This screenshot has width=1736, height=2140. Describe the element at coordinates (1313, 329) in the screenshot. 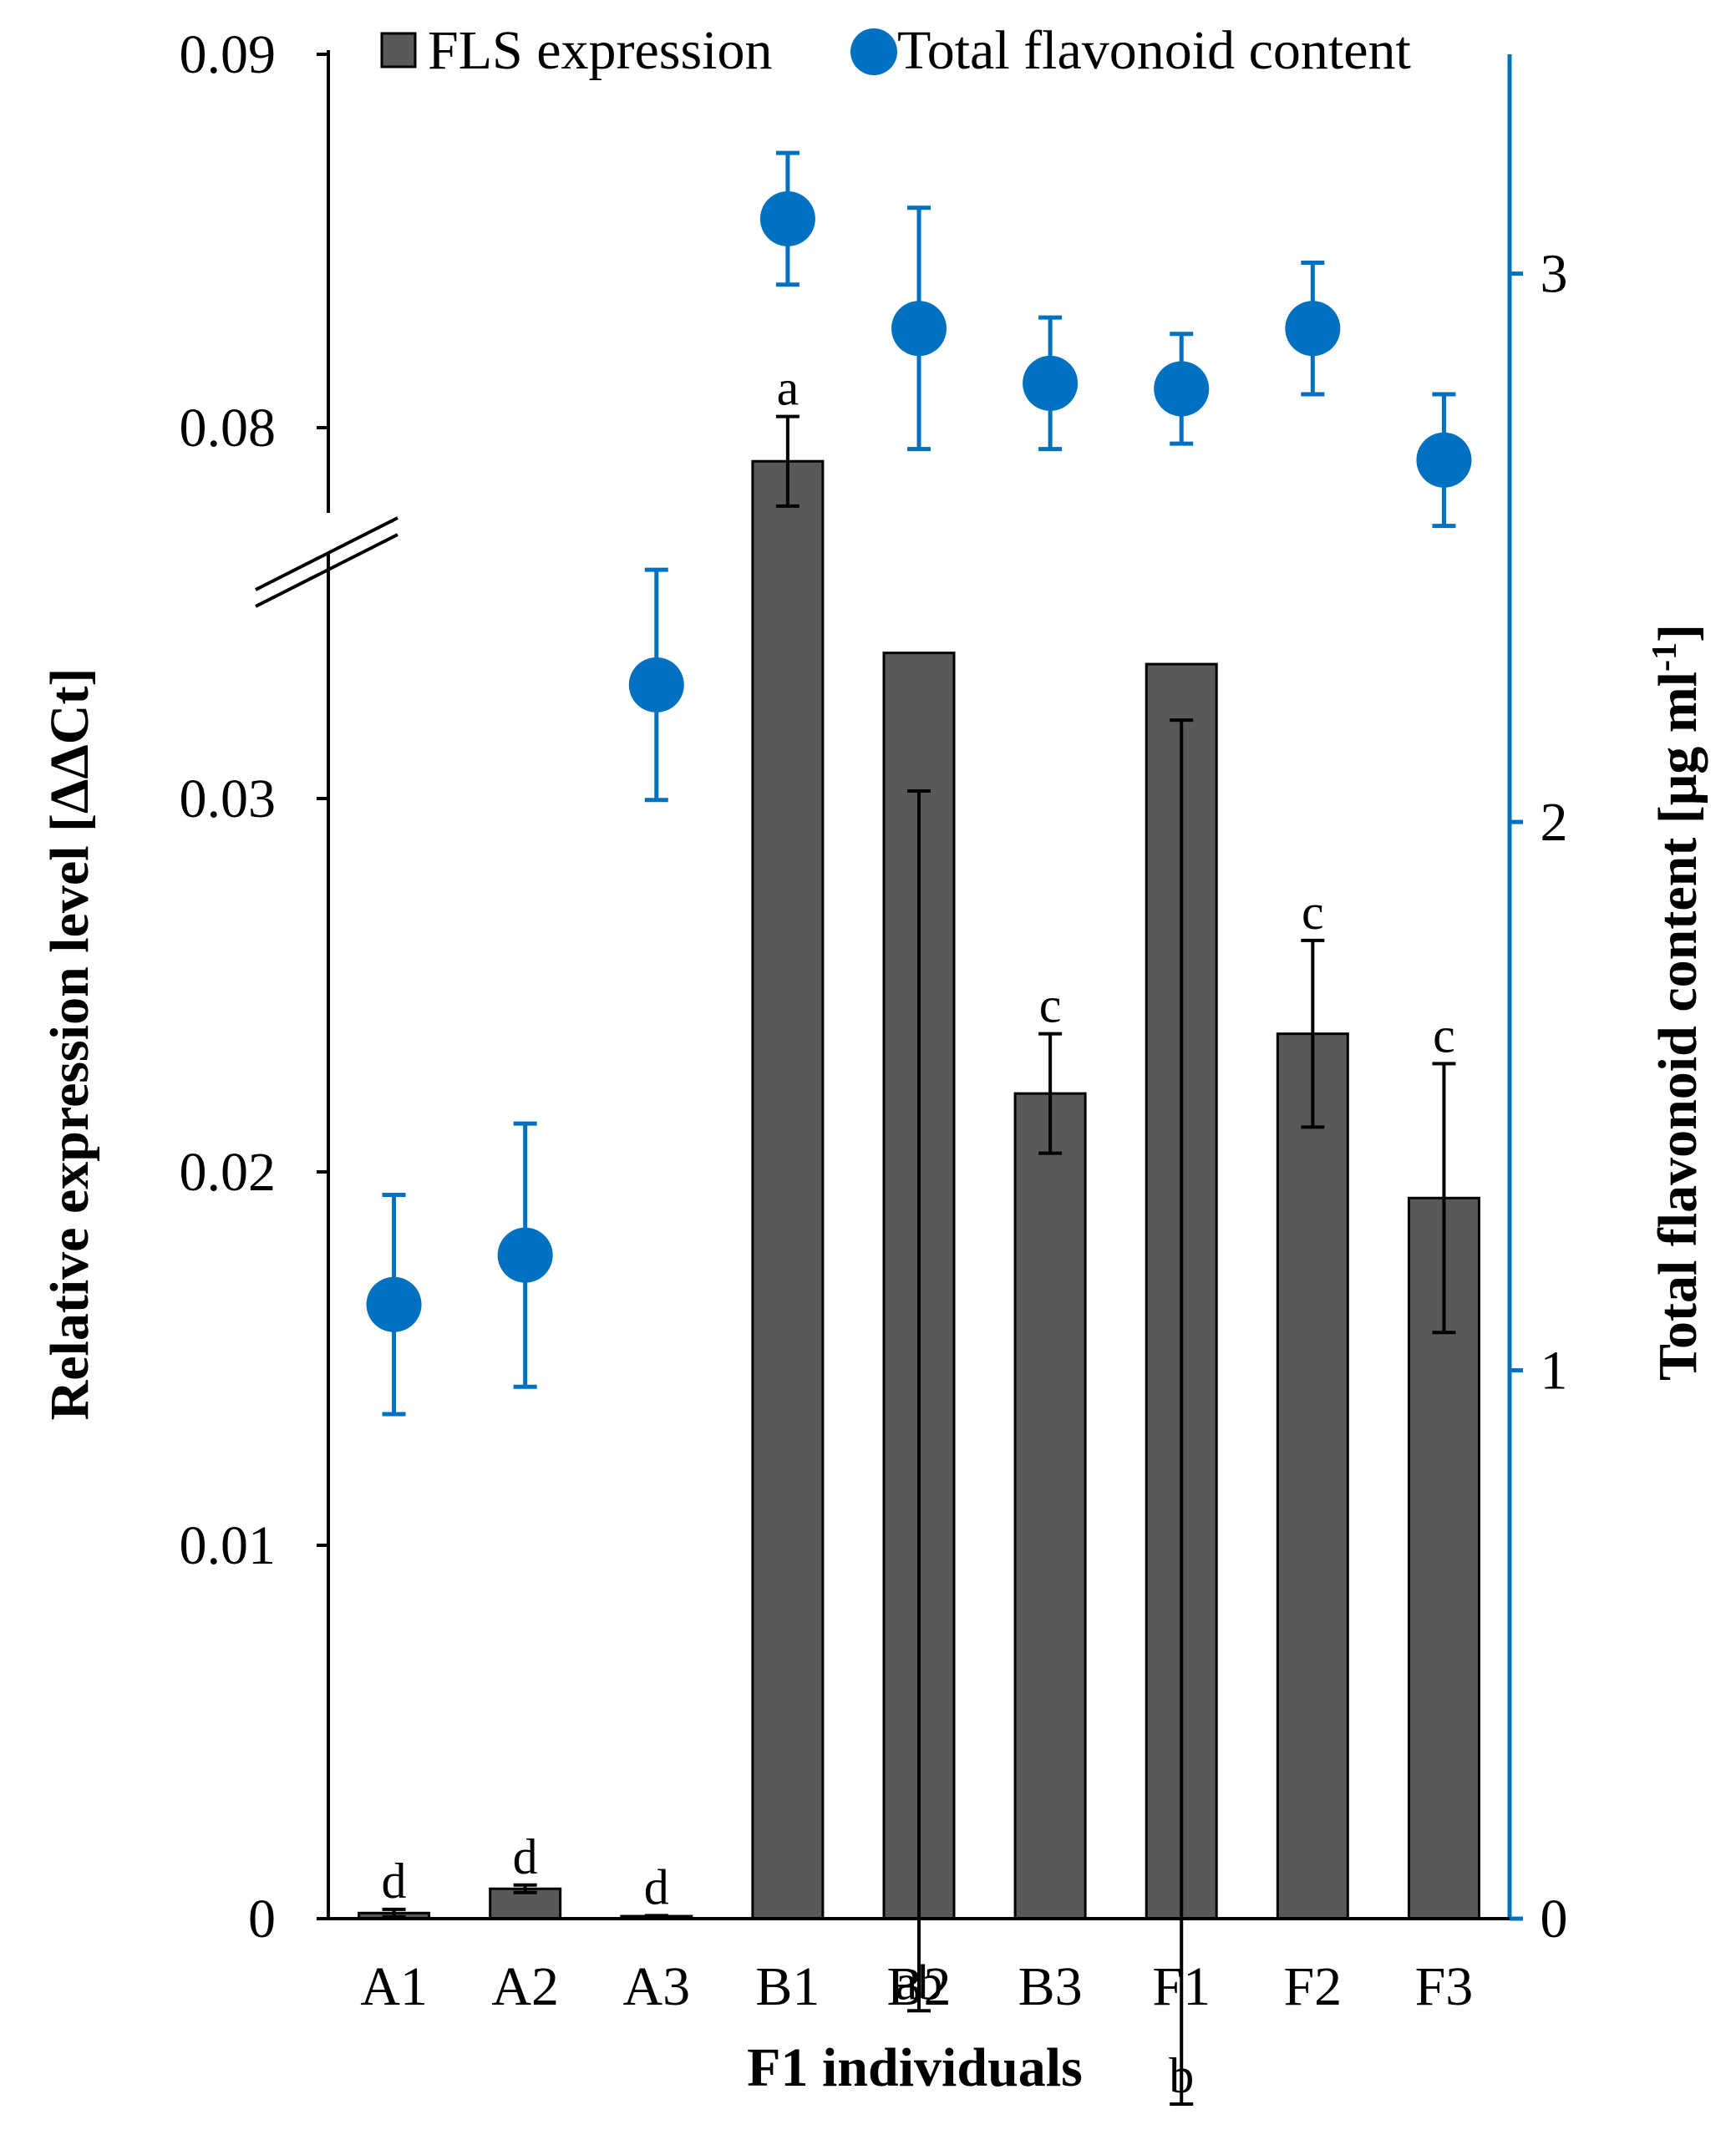

I see `point-F2` at that location.